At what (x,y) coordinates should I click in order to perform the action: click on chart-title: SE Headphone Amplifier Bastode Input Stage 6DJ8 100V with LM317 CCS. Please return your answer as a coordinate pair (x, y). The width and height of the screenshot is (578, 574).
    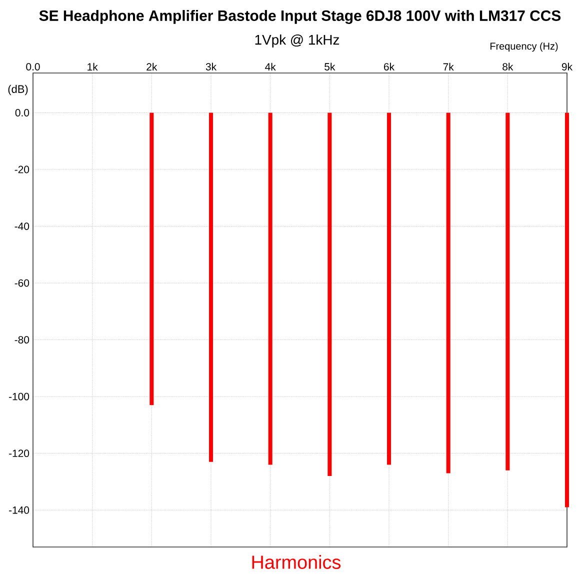
    Looking at the image, I should click on (300, 17).